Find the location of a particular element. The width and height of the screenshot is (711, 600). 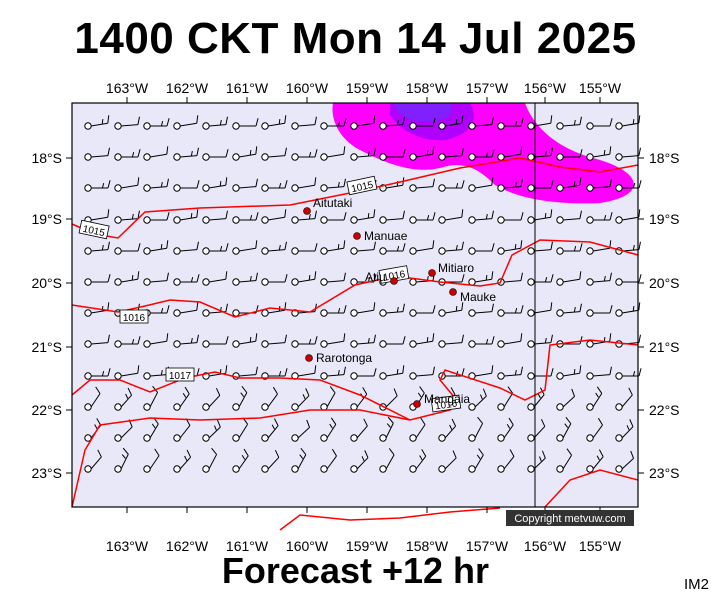

isobar-label: 1017 is located at coordinates (180, 374).